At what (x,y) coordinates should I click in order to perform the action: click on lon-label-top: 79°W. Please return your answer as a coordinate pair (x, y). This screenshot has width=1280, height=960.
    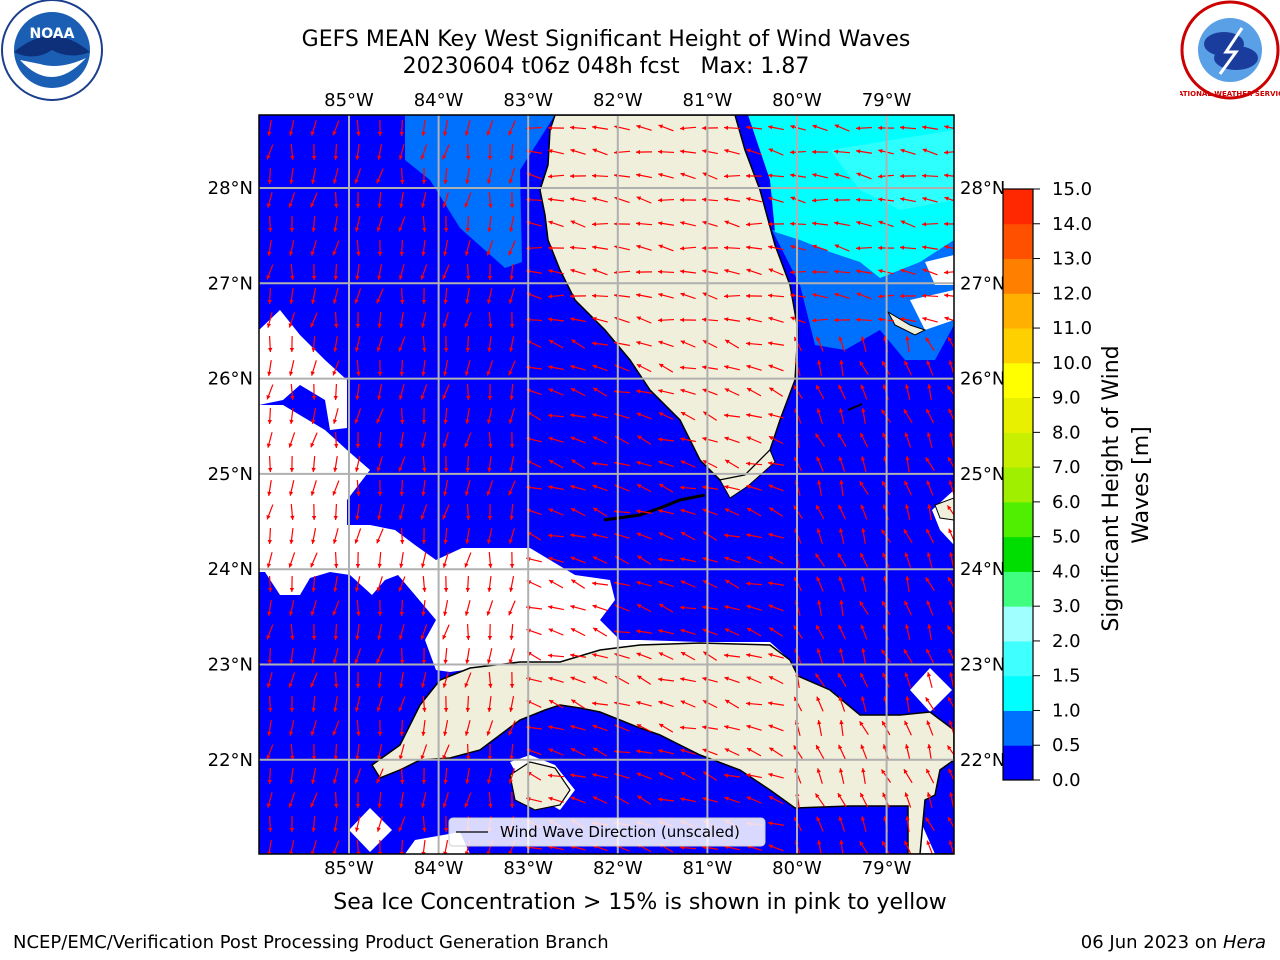
    Looking at the image, I should click on (887, 100).